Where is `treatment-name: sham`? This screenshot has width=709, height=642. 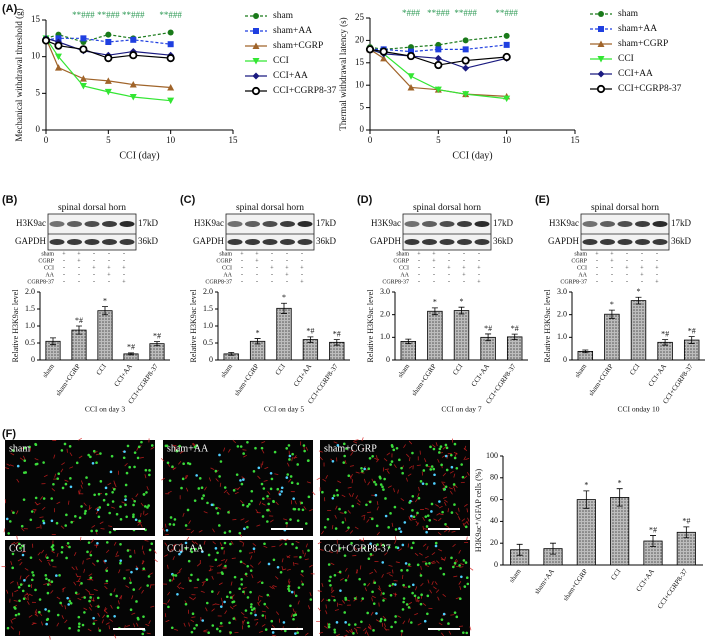 treatment-name: sham is located at coordinates (580, 254).